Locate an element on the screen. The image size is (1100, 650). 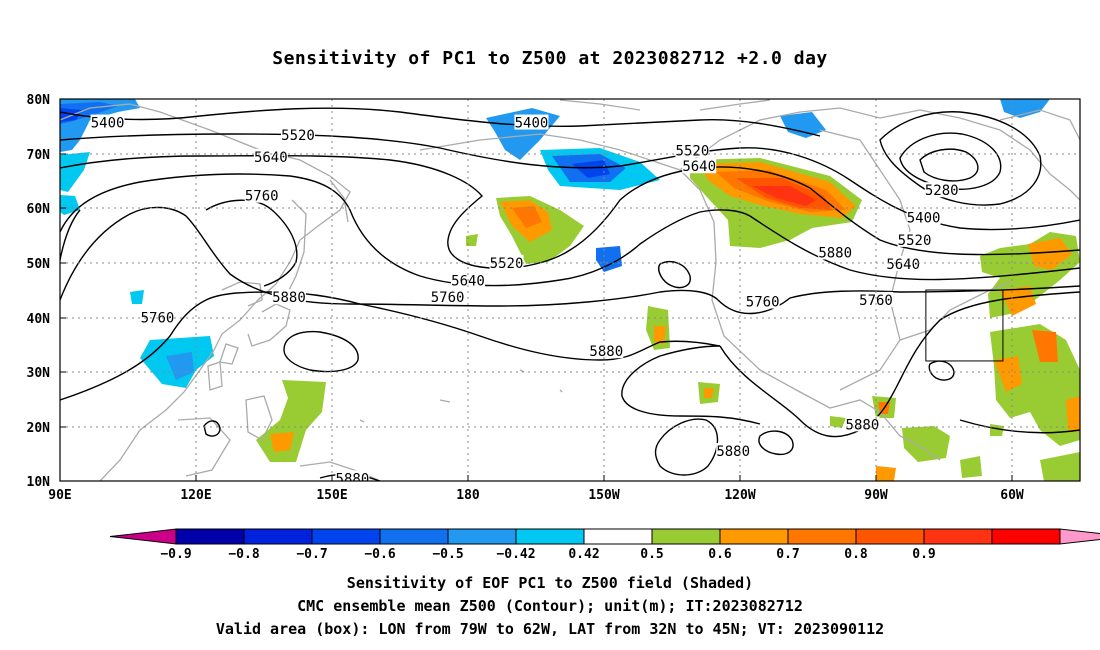
colorbar-label: −0.6 is located at coordinates (379, 554).